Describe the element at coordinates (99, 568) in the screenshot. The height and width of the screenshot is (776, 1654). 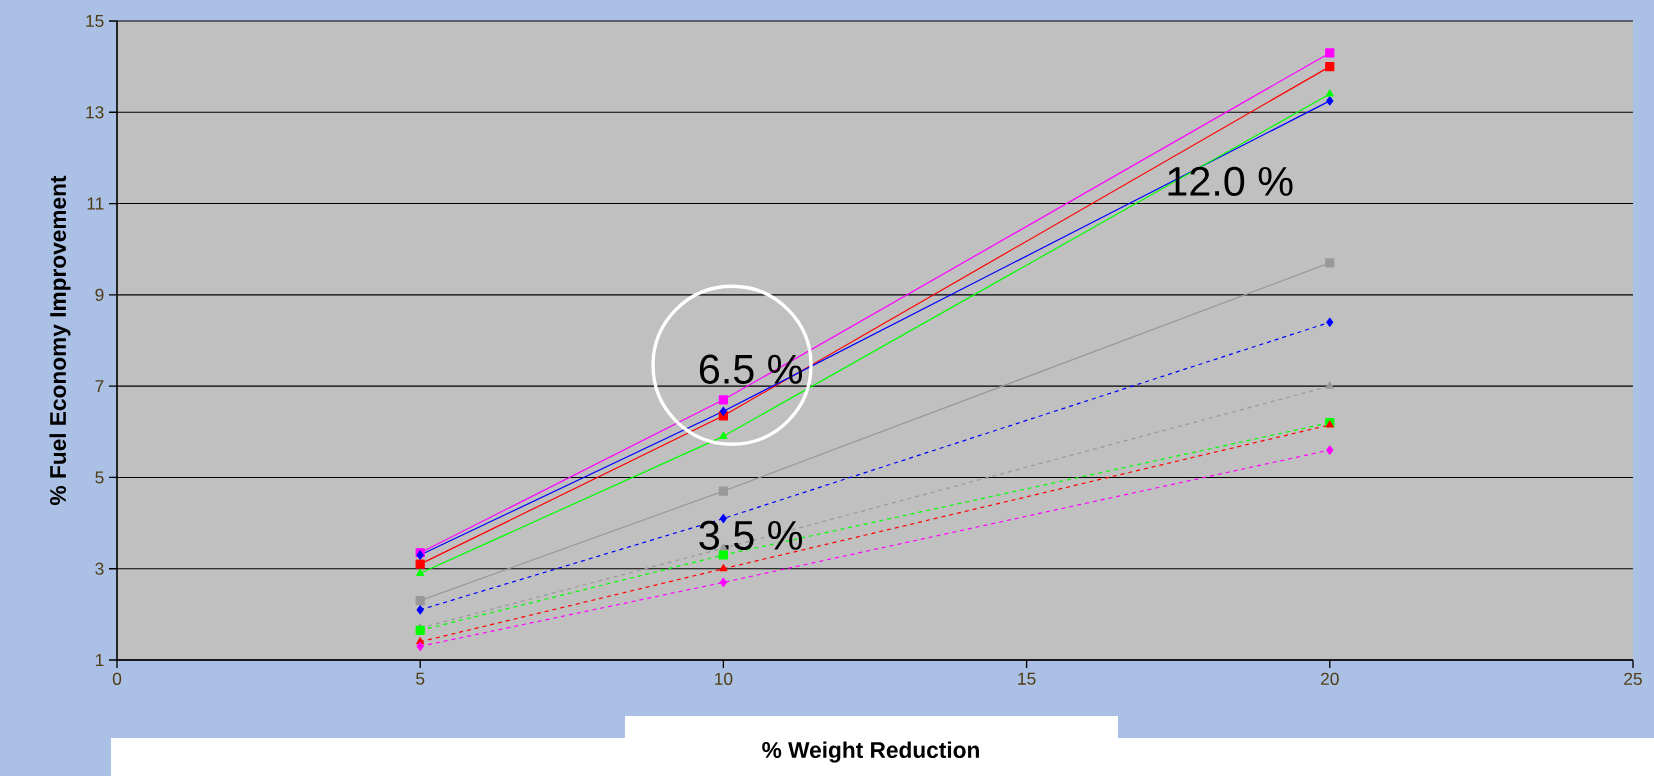
I see `y-tick-label: 3` at that location.